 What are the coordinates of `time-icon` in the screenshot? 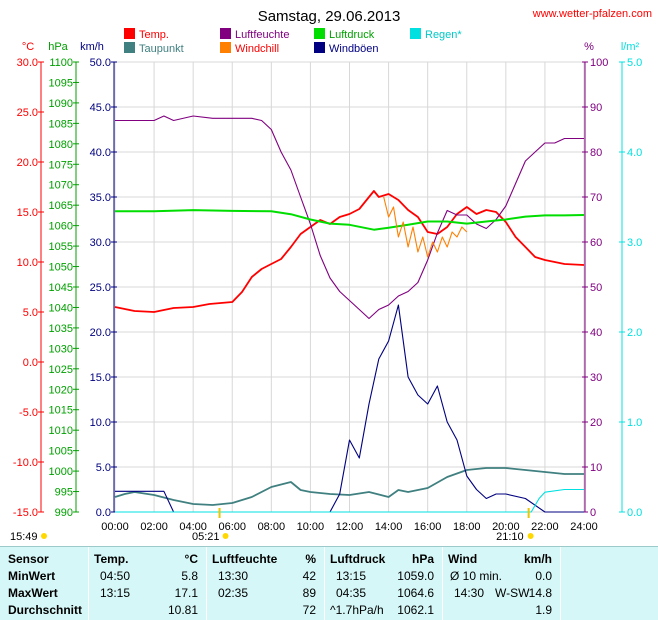 It's located at (44, 536).